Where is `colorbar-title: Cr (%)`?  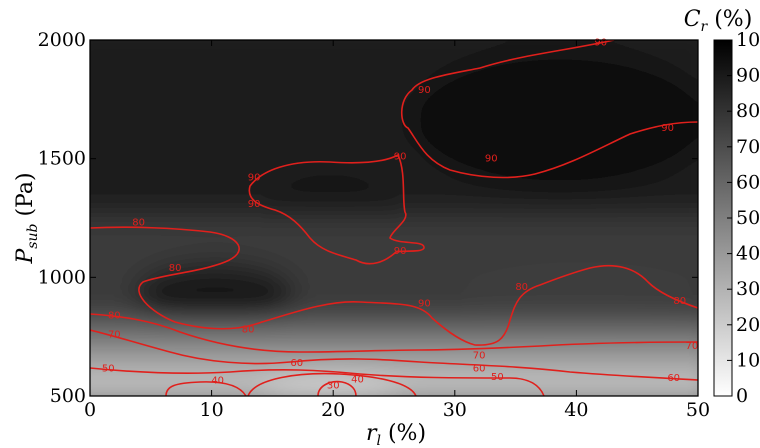
colorbar-title: Cr (%) is located at coordinates (718, 21).